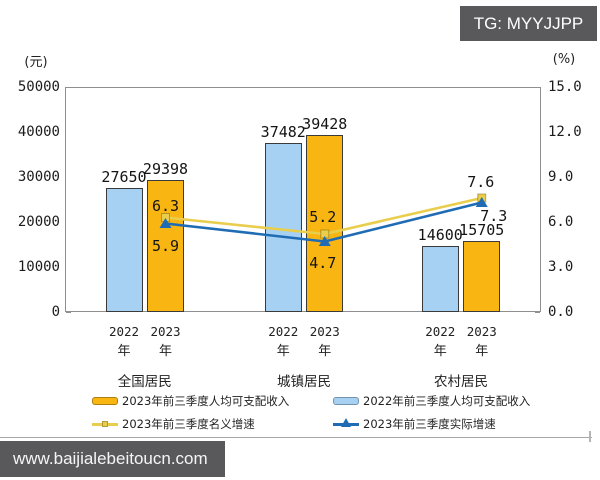 The image size is (600, 480). I want to click on y-axis-tick-label-left: 0, so click(55, 312).